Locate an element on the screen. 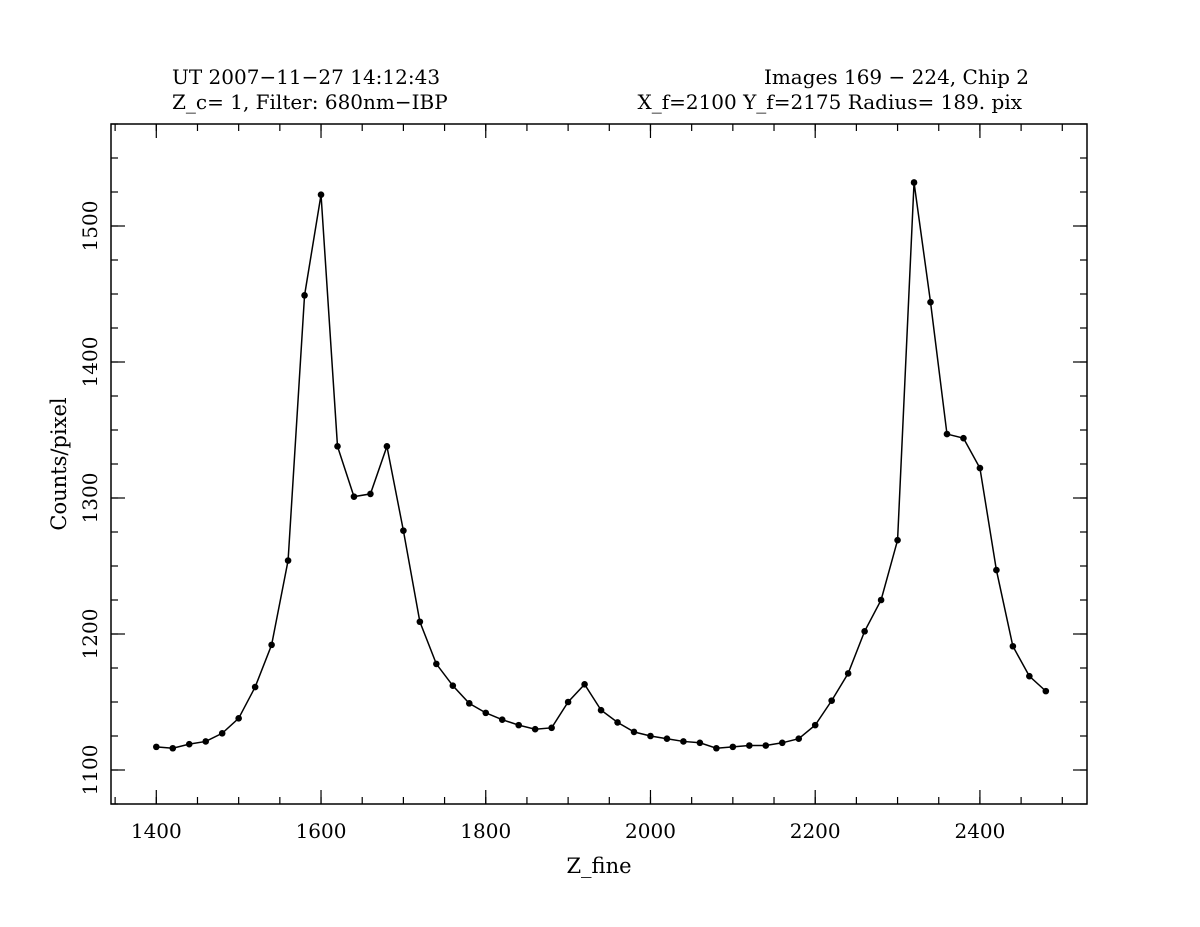  x-tick-labels: 1400 1600 1800 2000 2200 2400 is located at coordinates (568, 831).